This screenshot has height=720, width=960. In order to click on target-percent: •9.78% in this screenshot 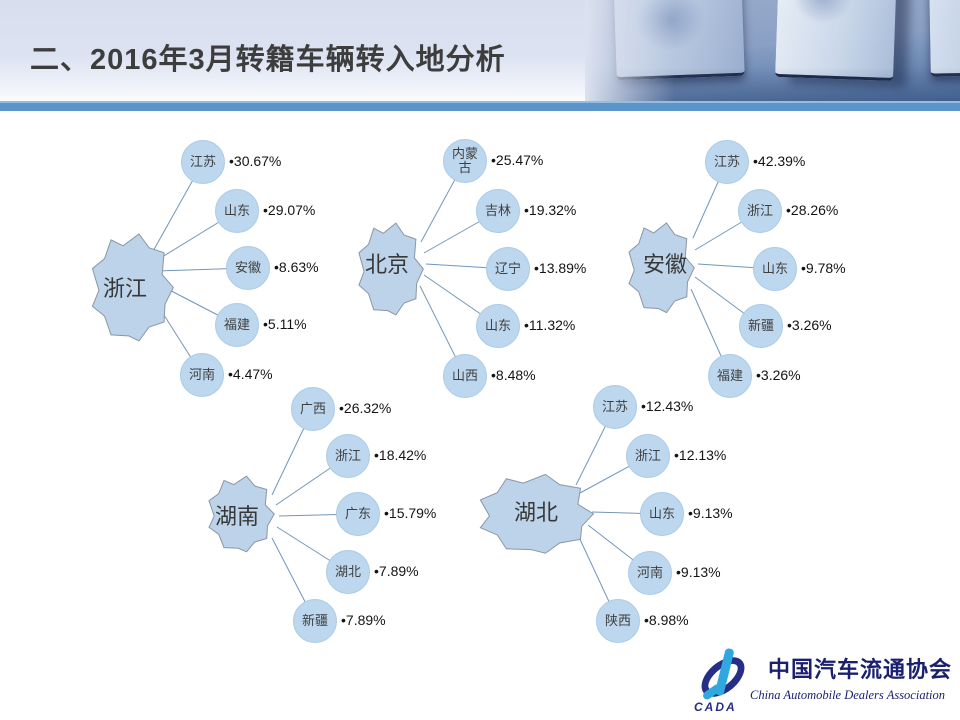, I will do `click(823, 268)`.